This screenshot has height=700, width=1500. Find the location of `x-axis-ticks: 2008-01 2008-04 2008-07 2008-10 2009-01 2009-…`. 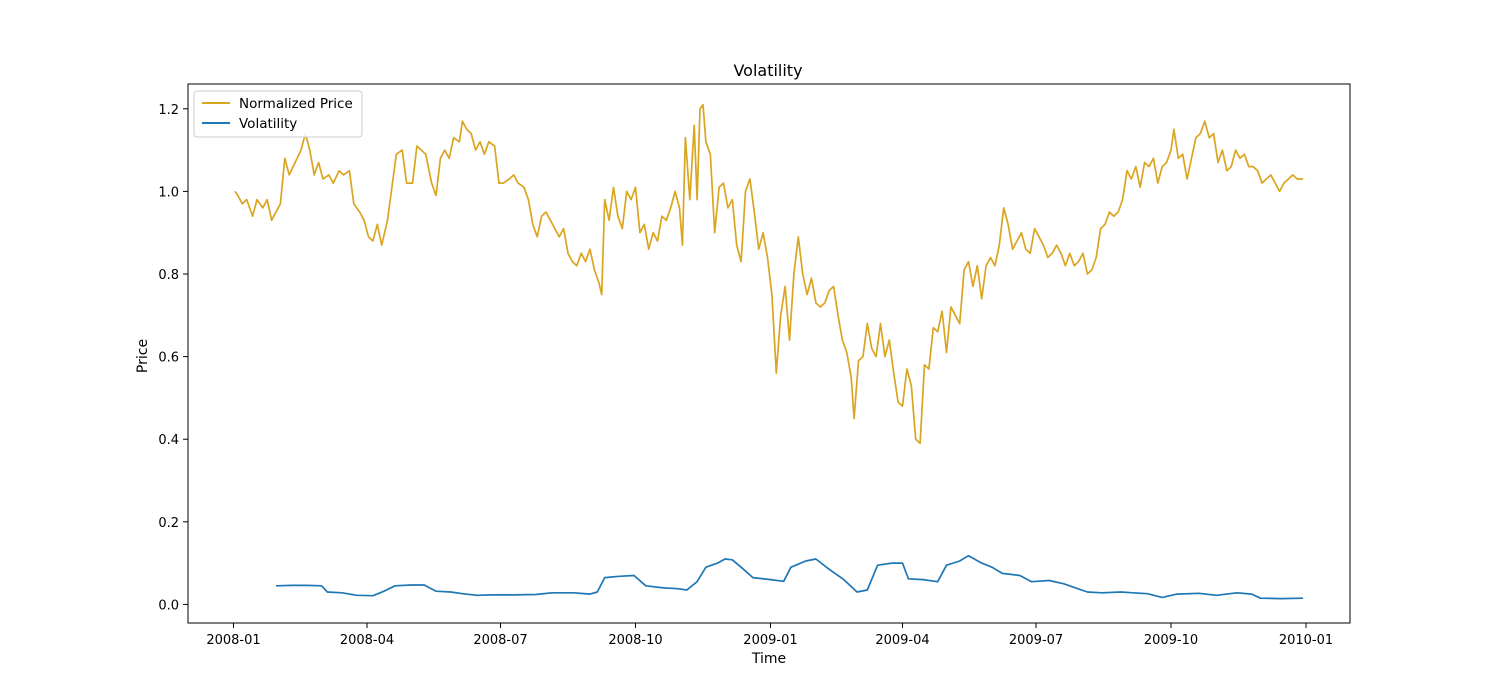

x-axis-ticks: 2008-01 2008-04 2008-07 2008-10 2009-01 2009-… is located at coordinates (769, 635).